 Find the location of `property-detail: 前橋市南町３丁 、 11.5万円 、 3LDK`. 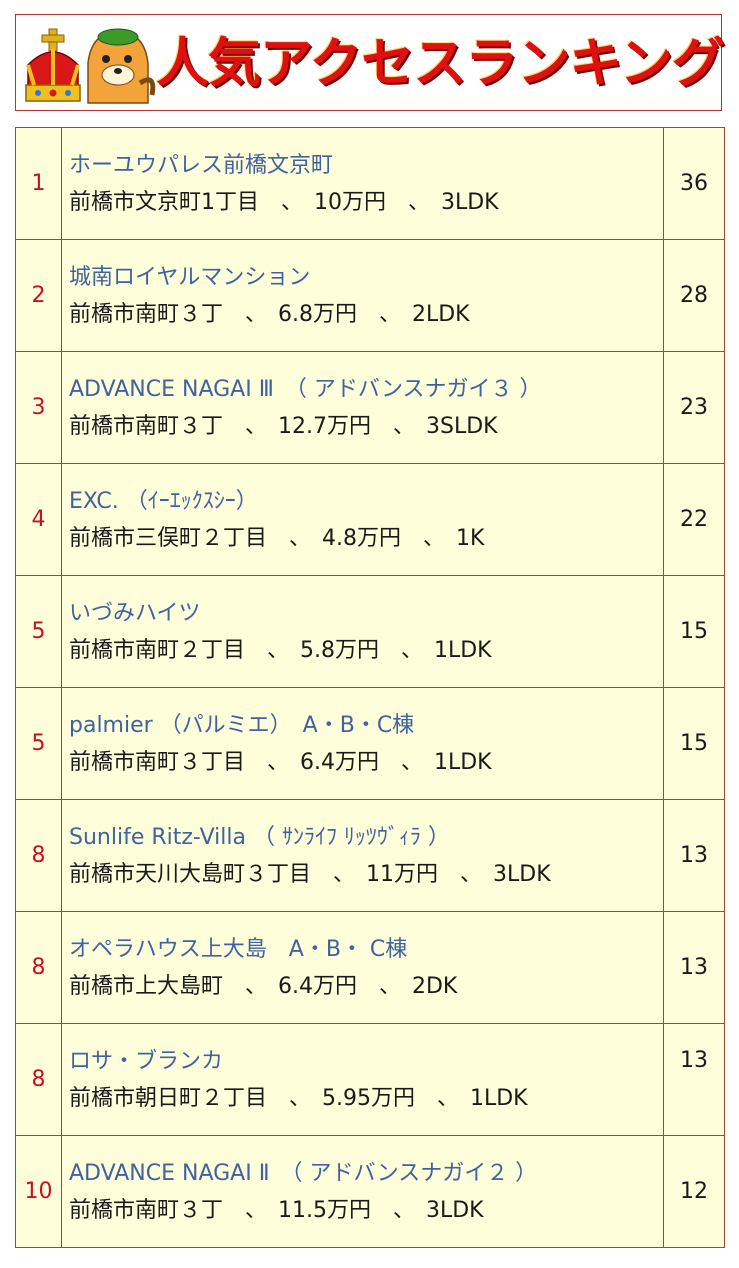

property-detail: 前橋市南町３丁 、 11.5万円 、 3LDK is located at coordinates (276, 1210).